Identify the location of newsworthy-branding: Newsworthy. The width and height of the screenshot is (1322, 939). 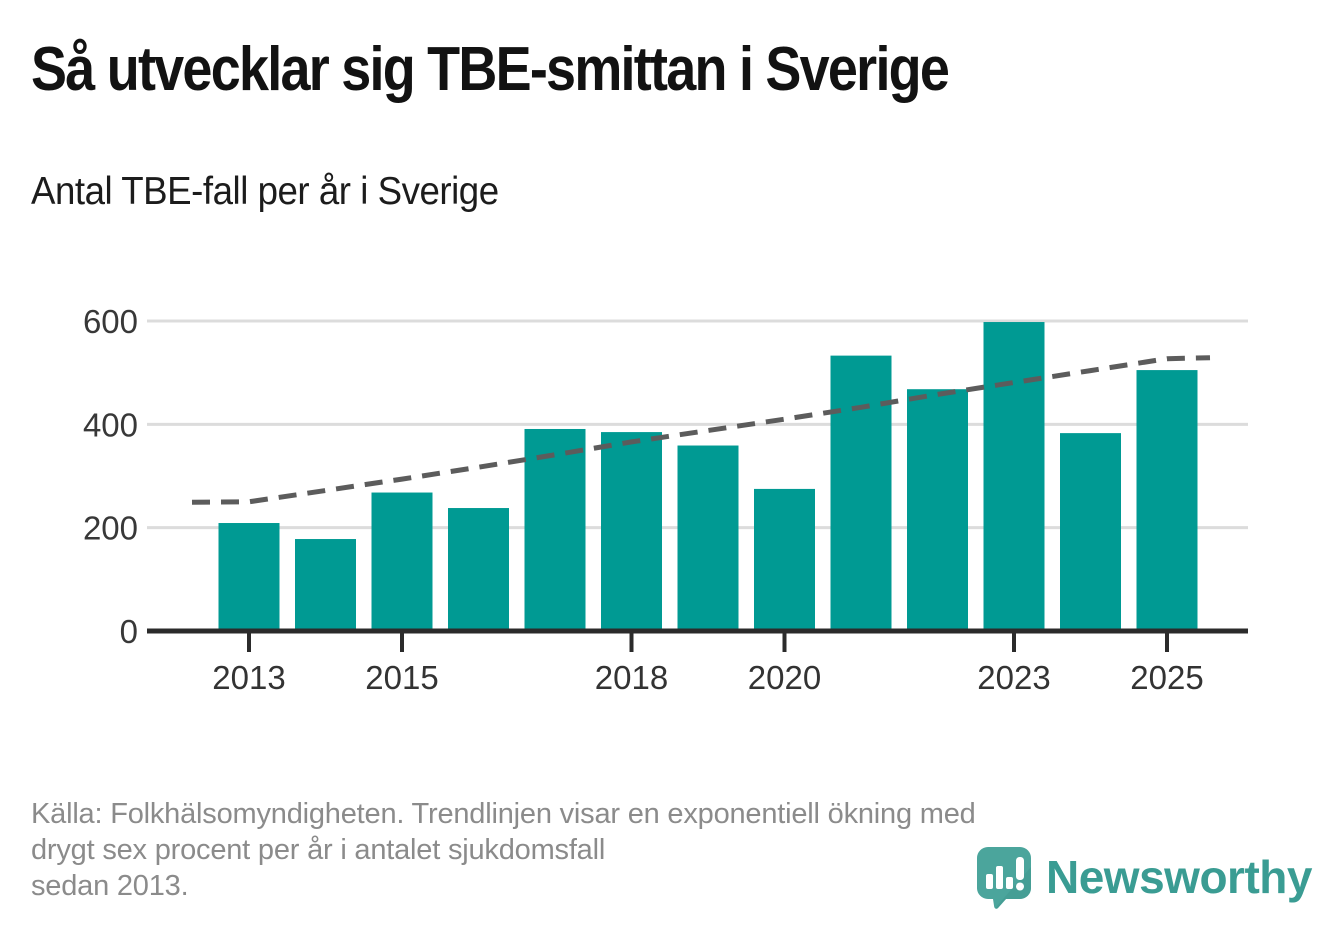
(1143, 877).